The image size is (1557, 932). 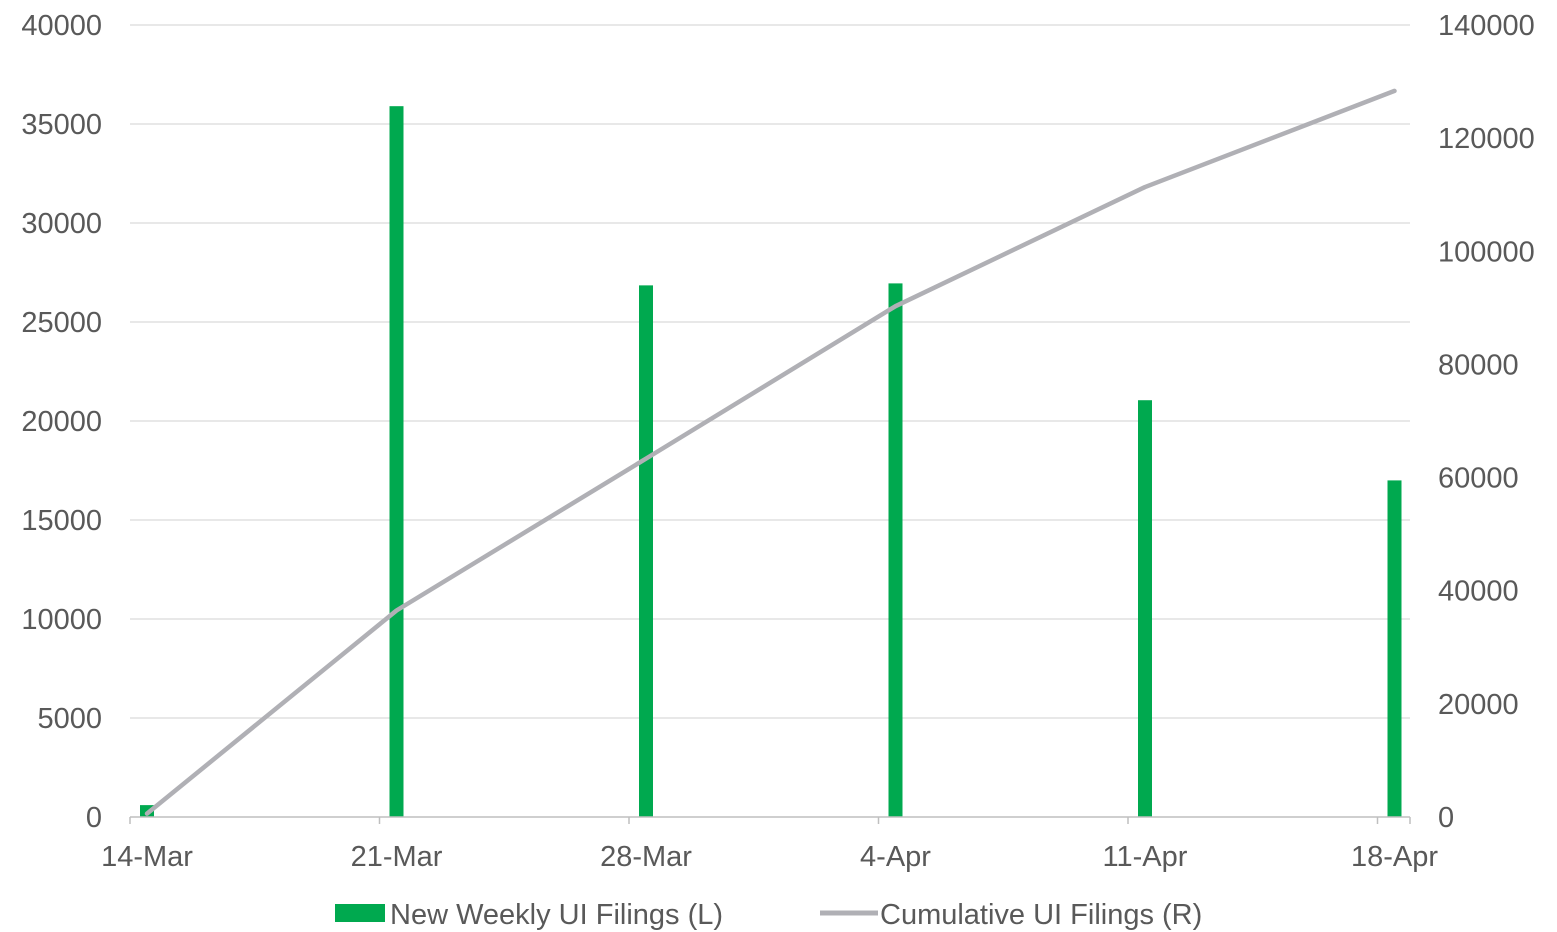 I want to click on right-y-tick-label: 80000, so click(x=1478, y=365).